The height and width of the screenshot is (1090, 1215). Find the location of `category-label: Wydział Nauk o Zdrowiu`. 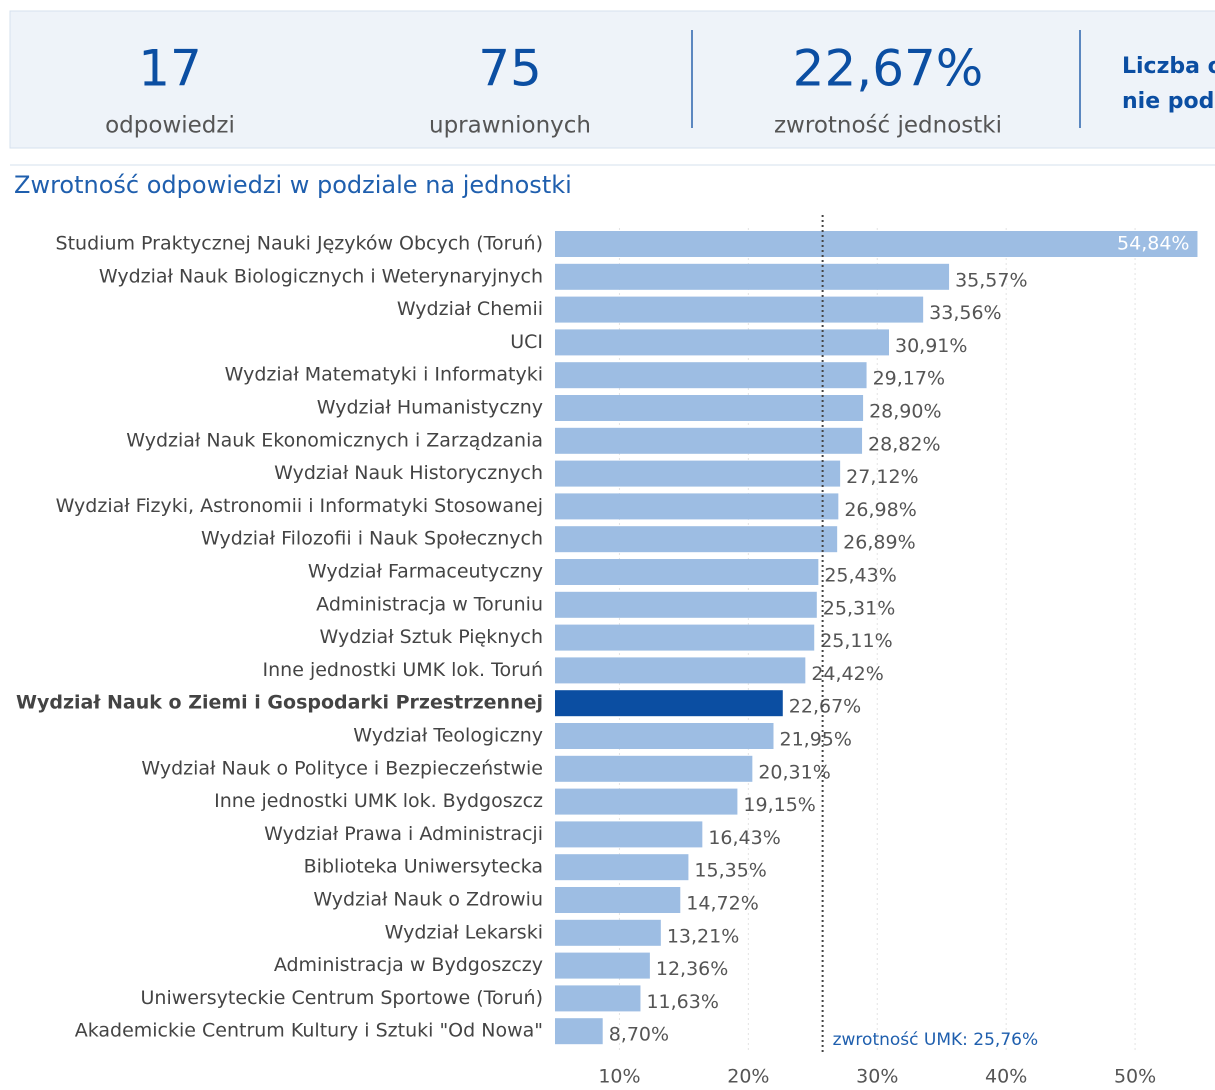

category-label: Wydział Nauk o Zdrowiu is located at coordinates (428, 900).